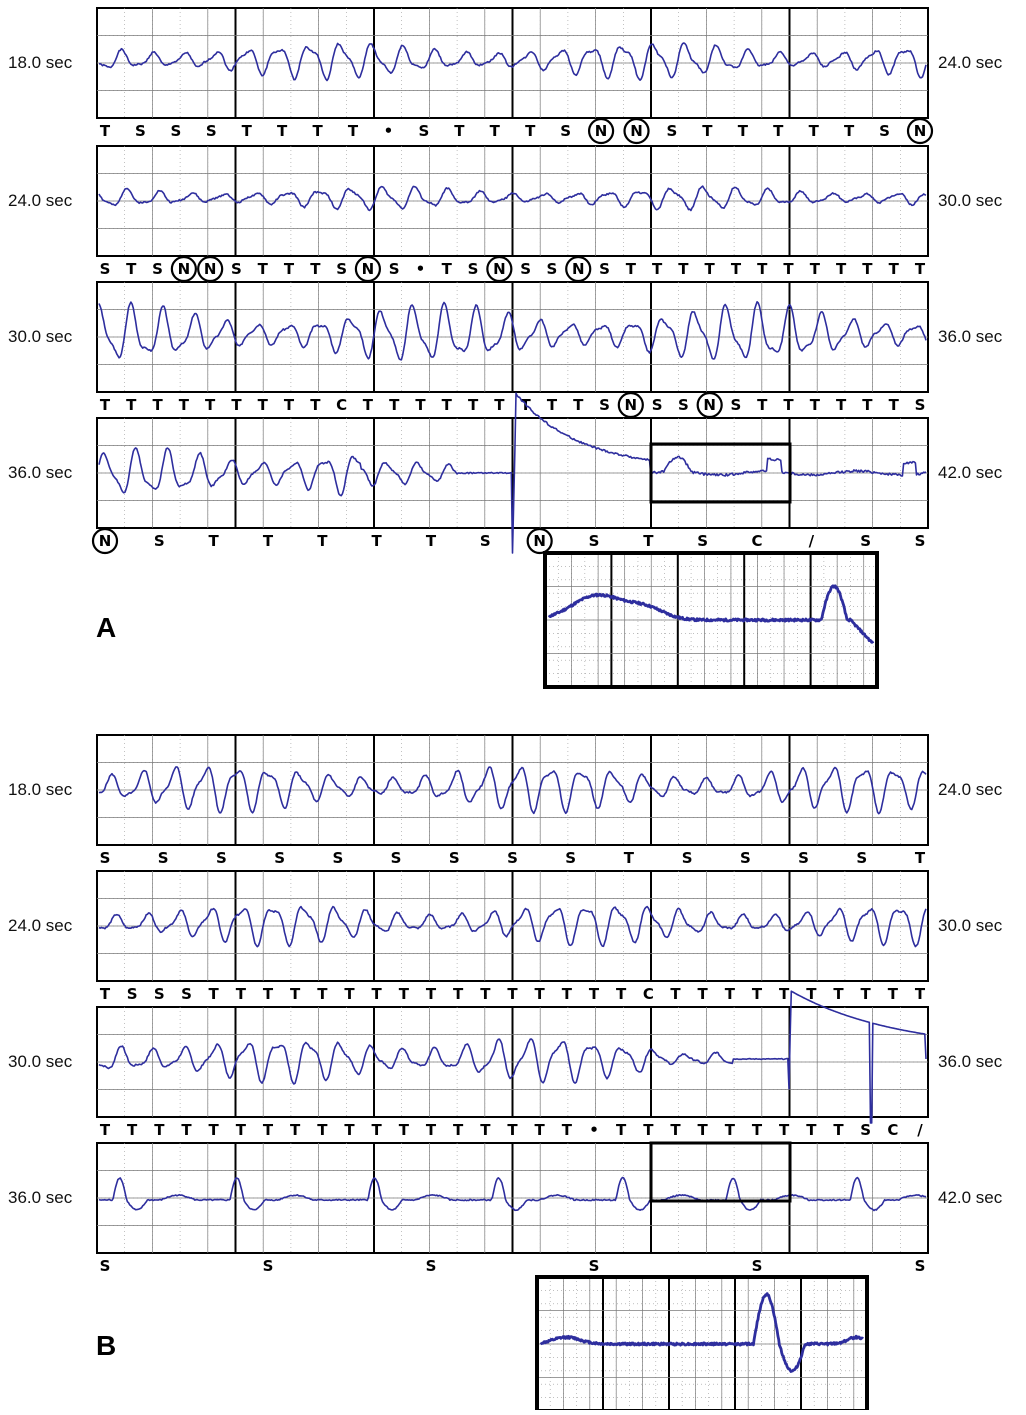 This screenshot has height=1415, width=1026. I want to click on marker-row-a-1: T S S S T T T T • S T T T S N N S T T T T T S N, so click(517, 131).